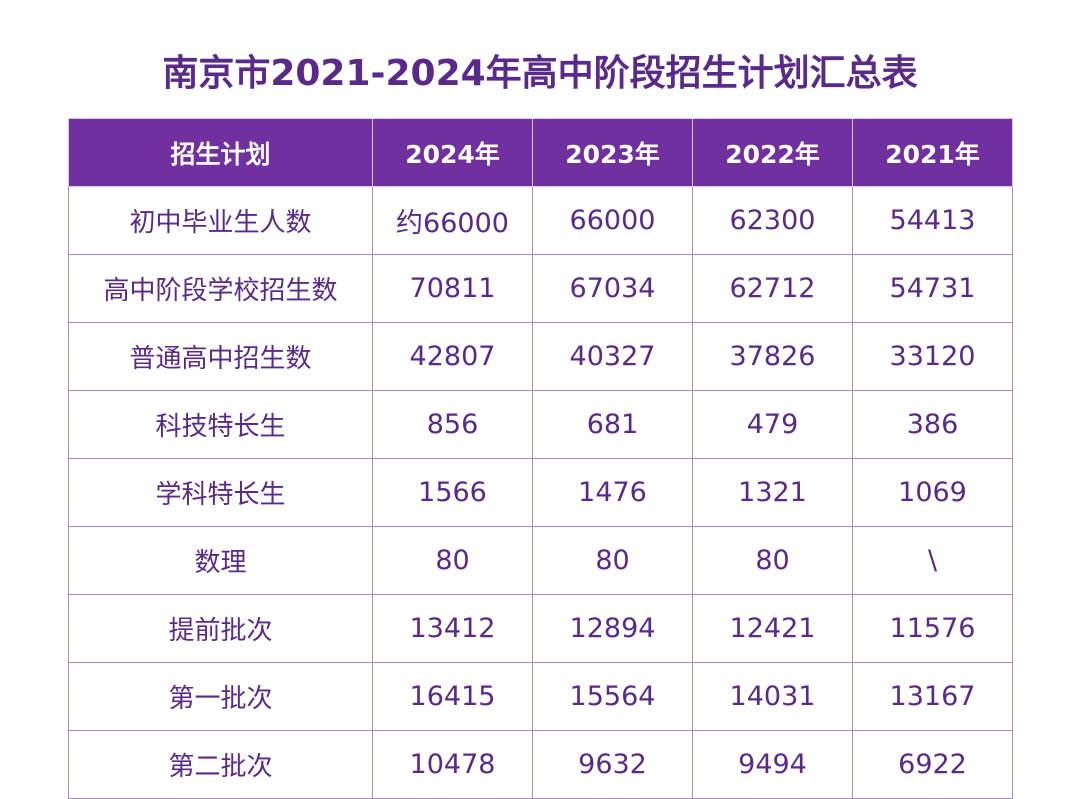 This screenshot has height=799, width=1080. What do you see at coordinates (612, 492) in the screenshot?
I see `table-cell: 1476` at bounding box center [612, 492].